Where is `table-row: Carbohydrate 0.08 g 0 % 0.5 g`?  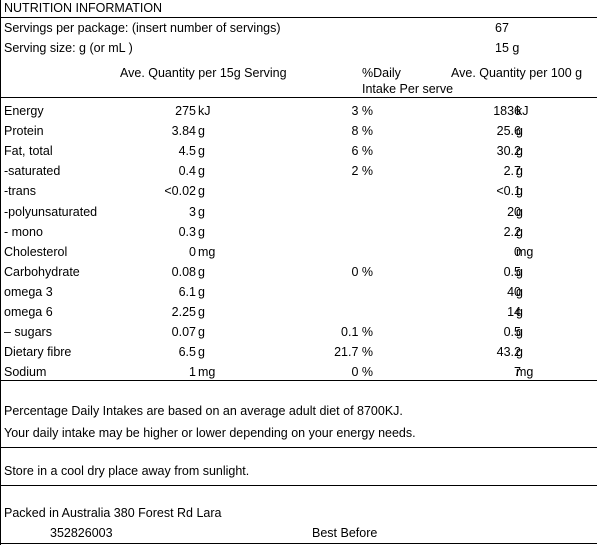 table-row: Carbohydrate 0.08 g 0 % 0.5 g is located at coordinates (298, 272).